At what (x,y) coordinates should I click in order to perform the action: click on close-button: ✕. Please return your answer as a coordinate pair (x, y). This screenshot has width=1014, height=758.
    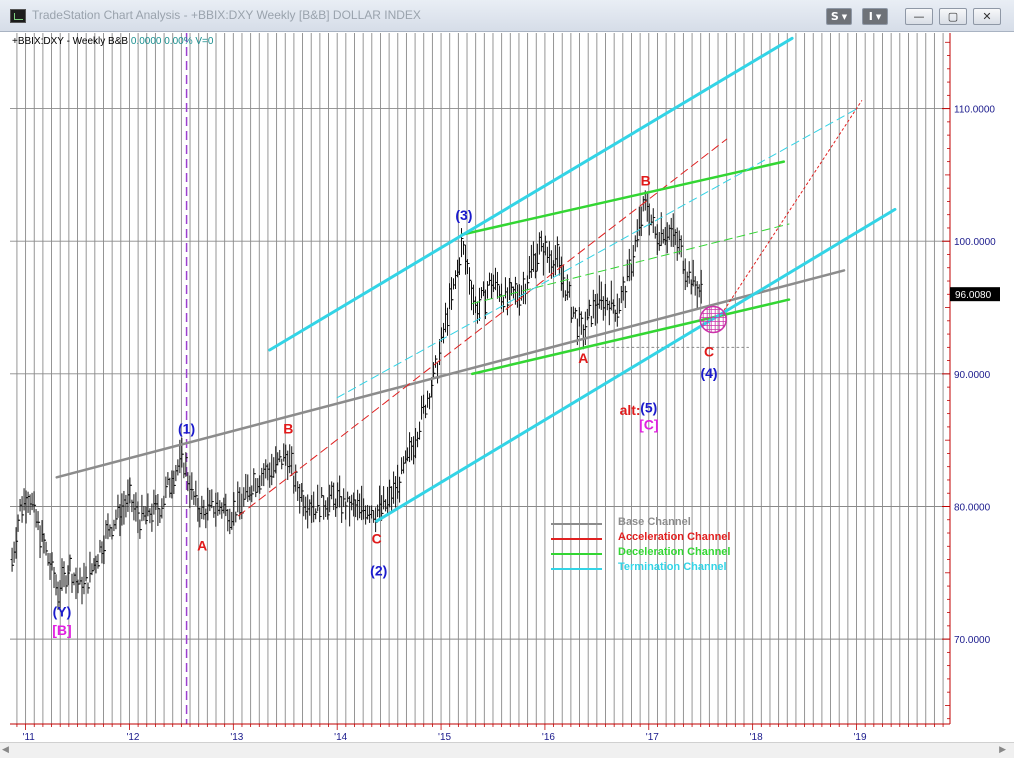
    Looking at the image, I should click on (987, 16).